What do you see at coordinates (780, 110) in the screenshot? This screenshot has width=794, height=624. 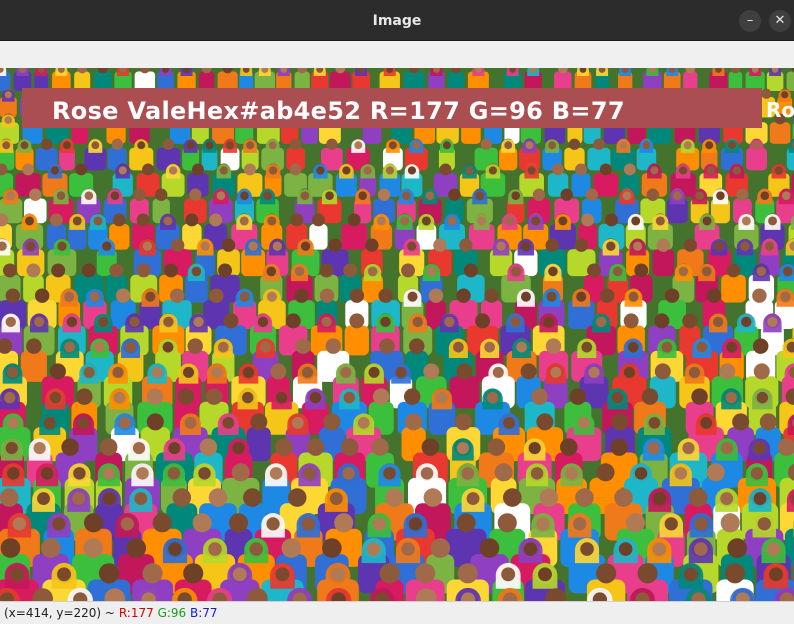 I see `overlay-overflow-text: Ro` at bounding box center [780, 110].